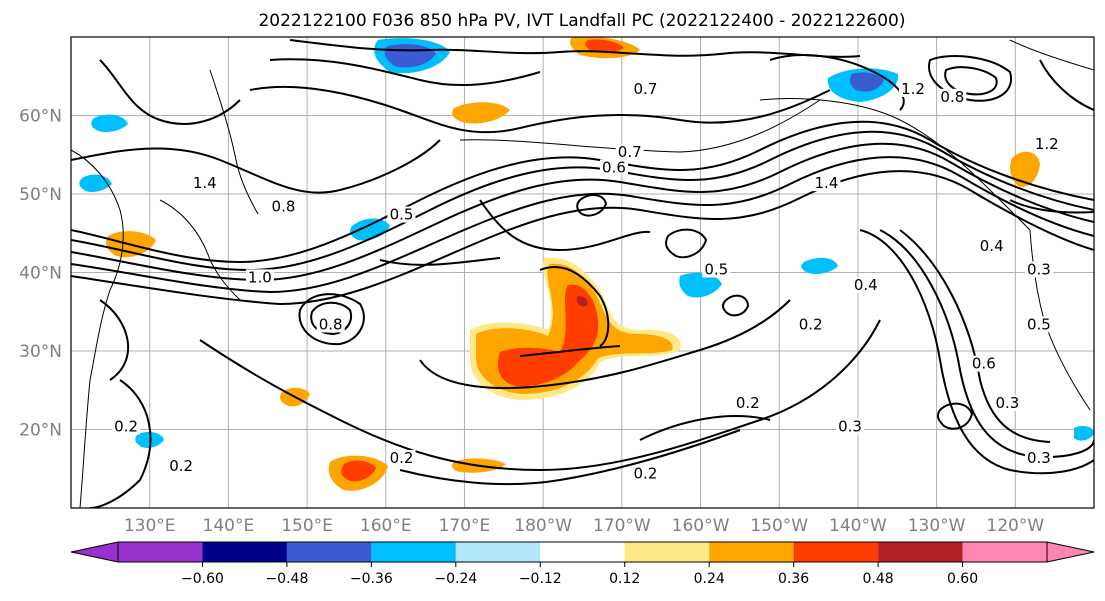 This screenshot has width=1105, height=601. Describe the element at coordinates (895, 164) in the screenshot. I see `coastline-alaska` at that location.